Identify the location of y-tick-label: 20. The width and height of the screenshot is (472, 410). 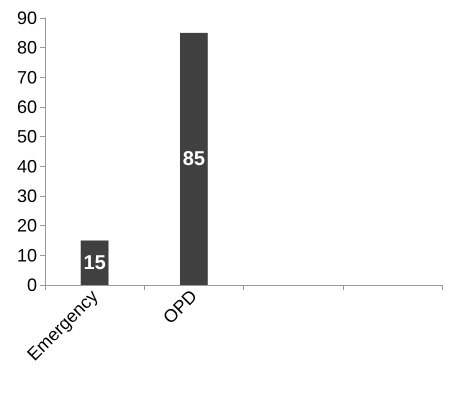
(26, 226).